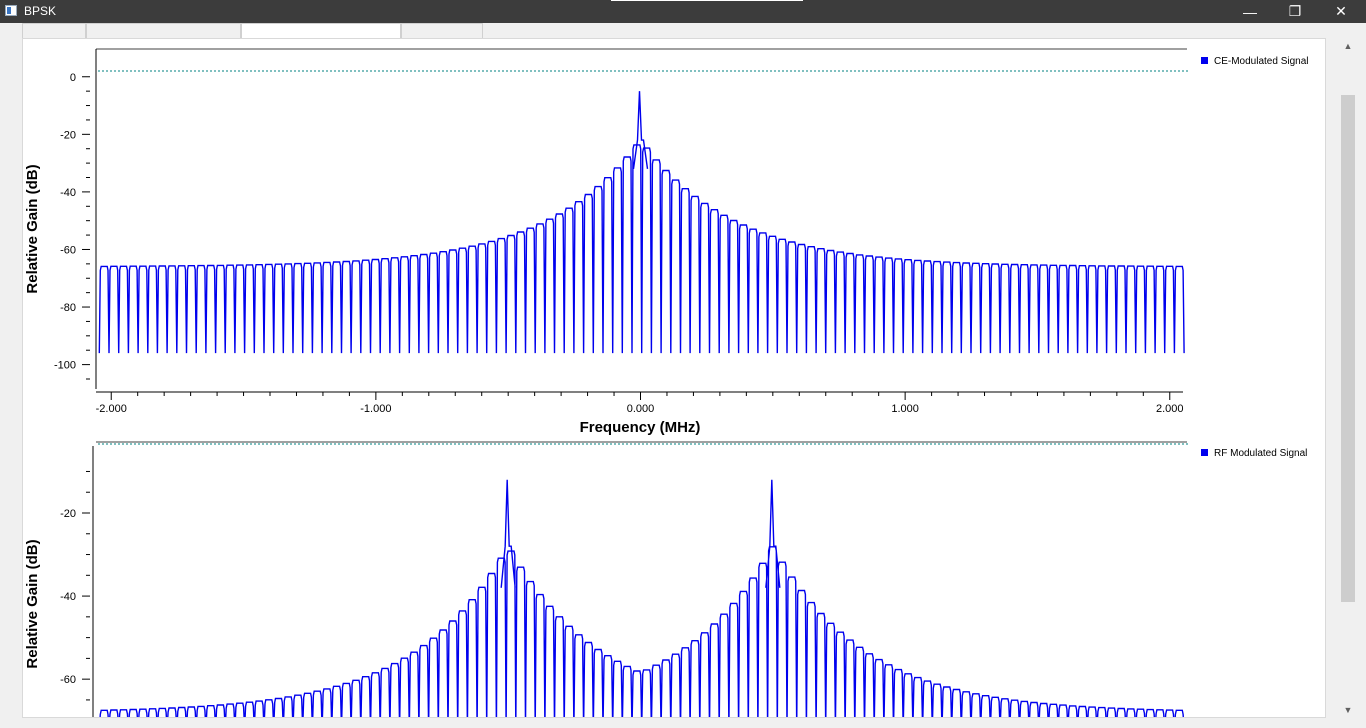 This screenshot has height=728, width=1366. What do you see at coordinates (11, 10) in the screenshot?
I see `app-icon` at bounding box center [11, 10].